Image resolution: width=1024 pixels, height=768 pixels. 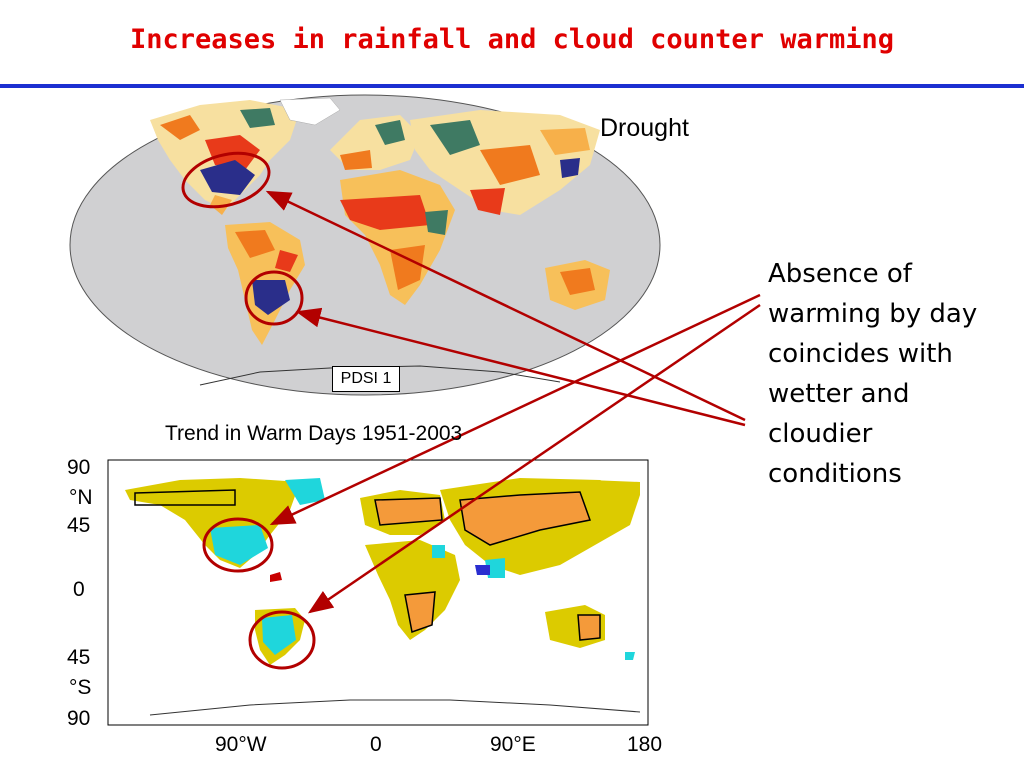 What do you see at coordinates (512, 86) in the screenshot?
I see `title-rule` at bounding box center [512, 86].